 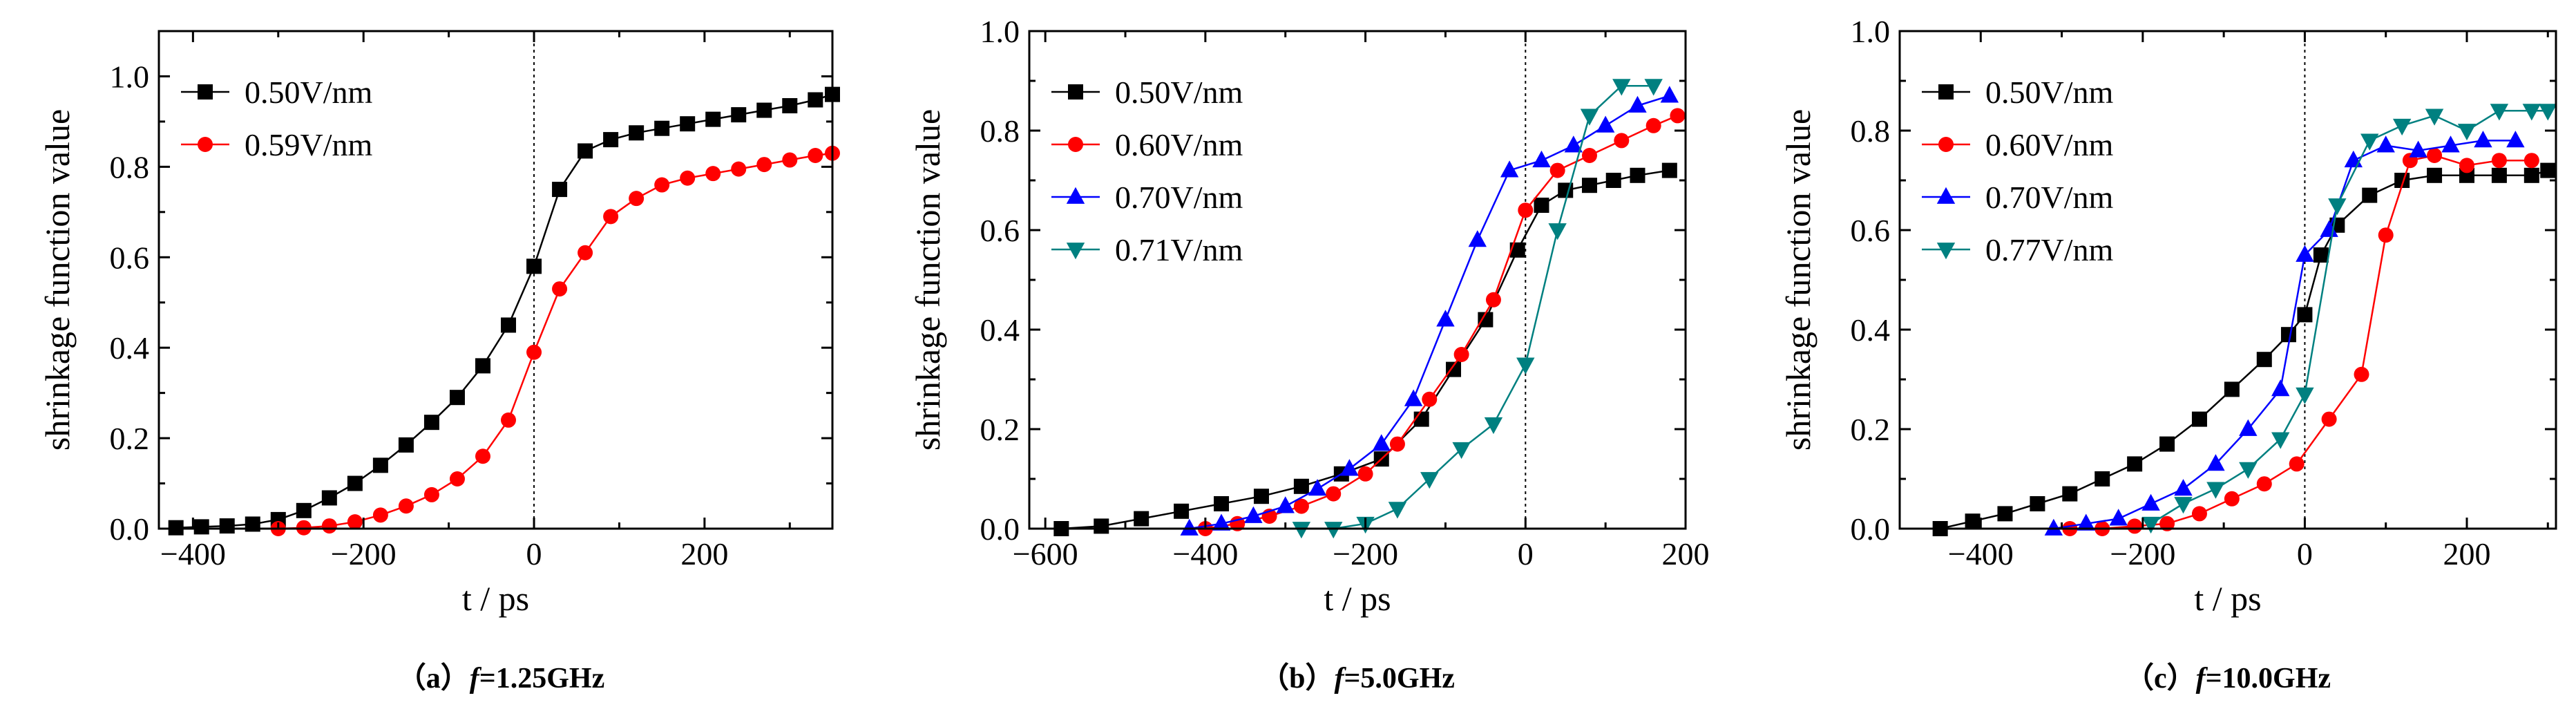 I want to click on x-axis-label: t / ps, so click(x=2227, y=598).